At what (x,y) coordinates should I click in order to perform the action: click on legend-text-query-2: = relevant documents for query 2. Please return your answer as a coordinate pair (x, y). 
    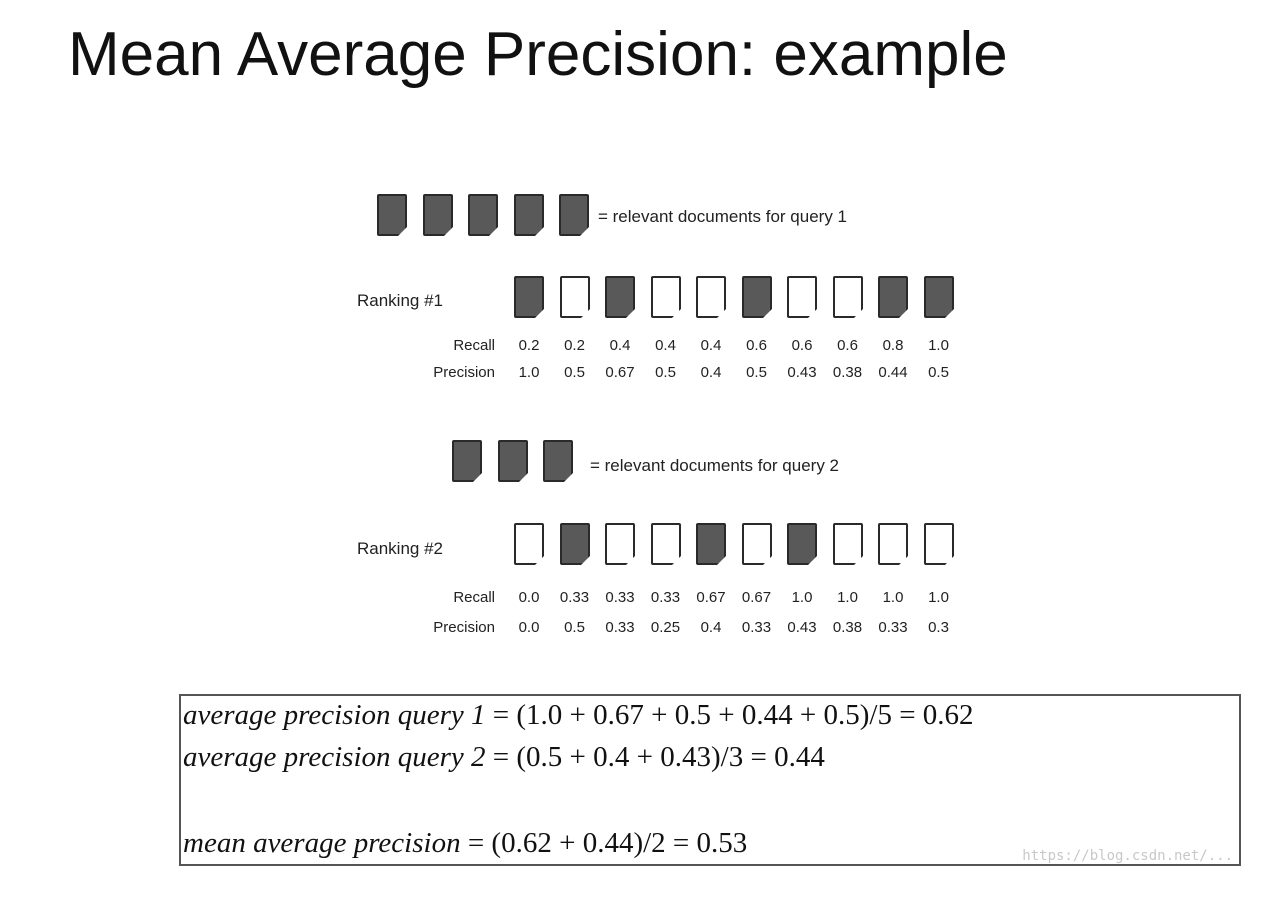
    Looking at the image, I should click on (714, 465).